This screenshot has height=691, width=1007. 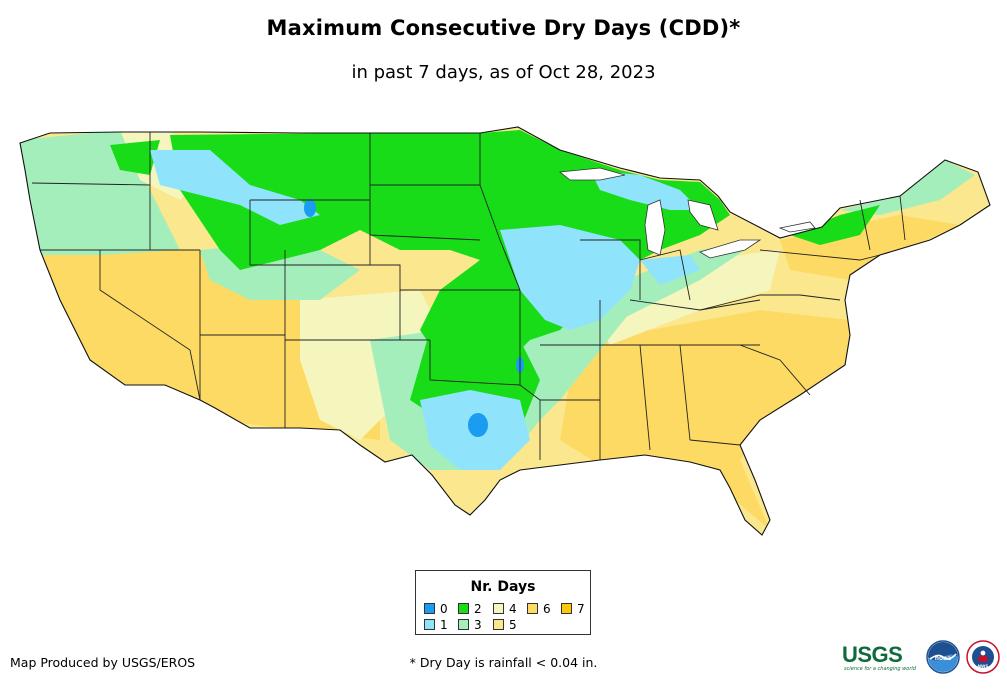 I want to click on legend-label-1: 1, so click(x=444, y=625).